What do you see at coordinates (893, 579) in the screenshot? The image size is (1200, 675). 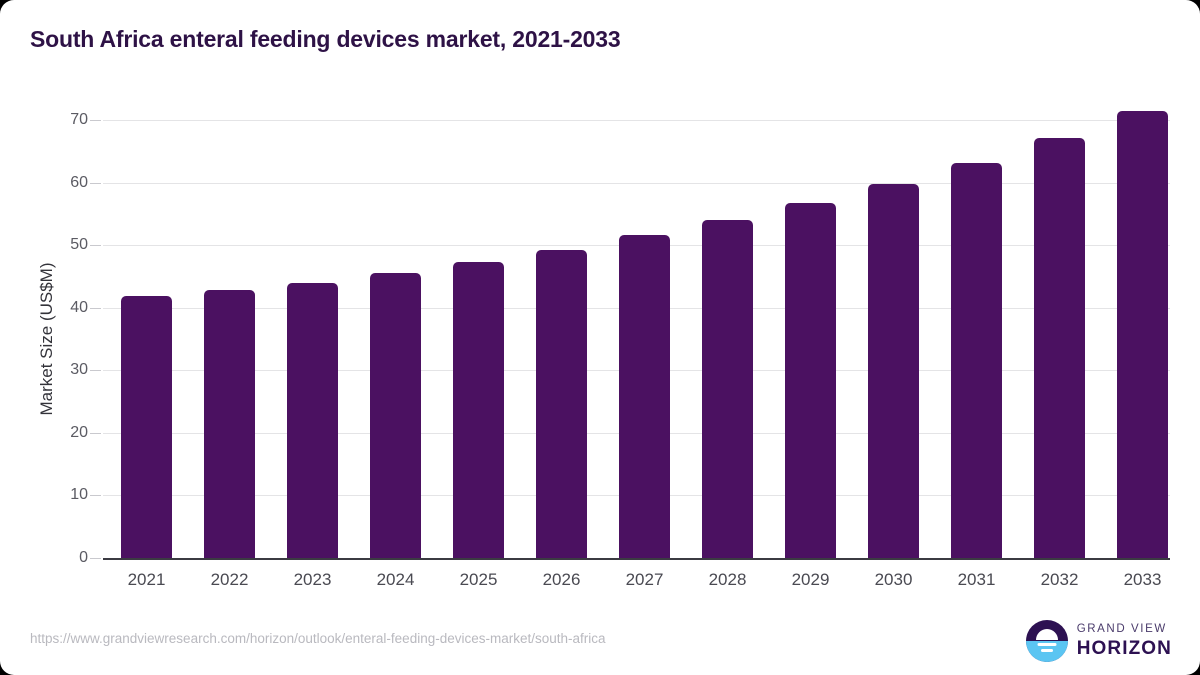 I see `x-tick-label: 2030` at bounding box center [893, 579].